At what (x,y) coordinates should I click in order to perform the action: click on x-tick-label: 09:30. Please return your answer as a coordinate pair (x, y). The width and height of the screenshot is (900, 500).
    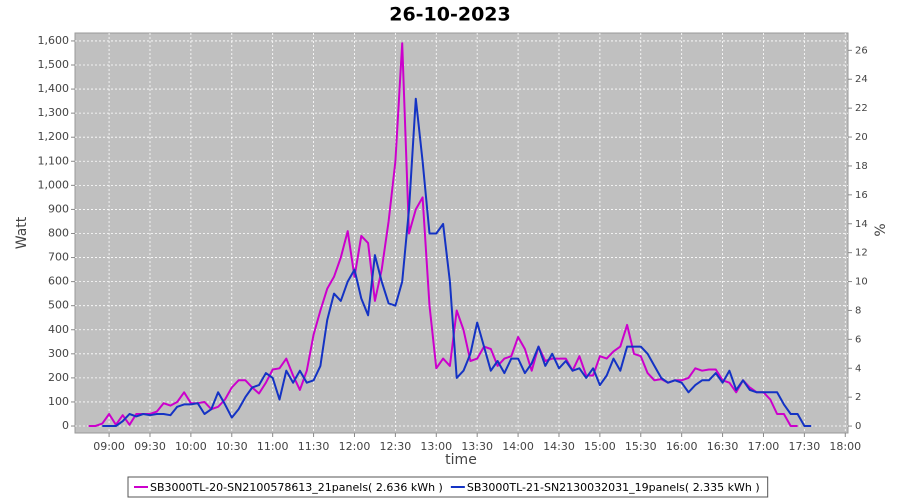
    Looking at the image, I should click on (150, 446).